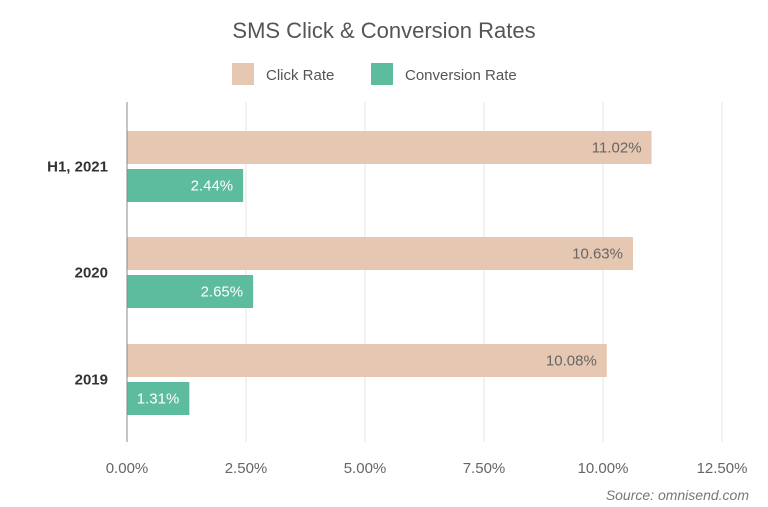 This screenshot has height=507, width=768. I want to click on legend-swatch-conversion-rate, so click(382, 74).